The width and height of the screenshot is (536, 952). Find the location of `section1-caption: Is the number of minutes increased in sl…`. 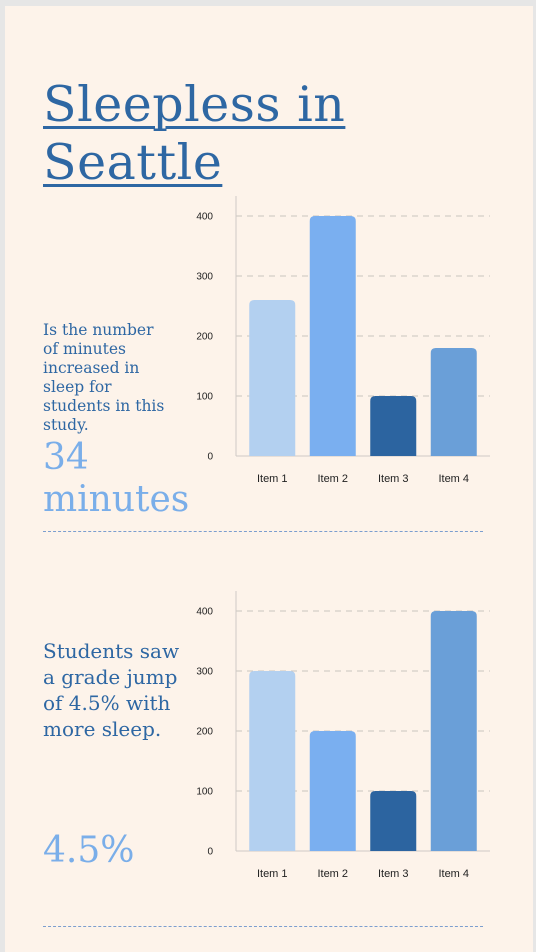

section1-caption: Is the number of minutes increased in sl… is located at coordinates (104, 377).